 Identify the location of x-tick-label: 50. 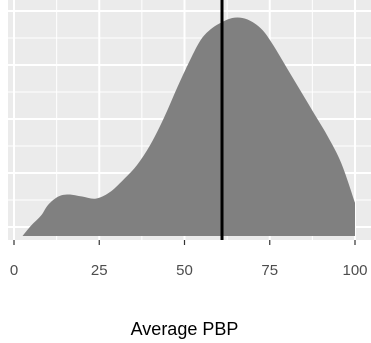
(184, 270).